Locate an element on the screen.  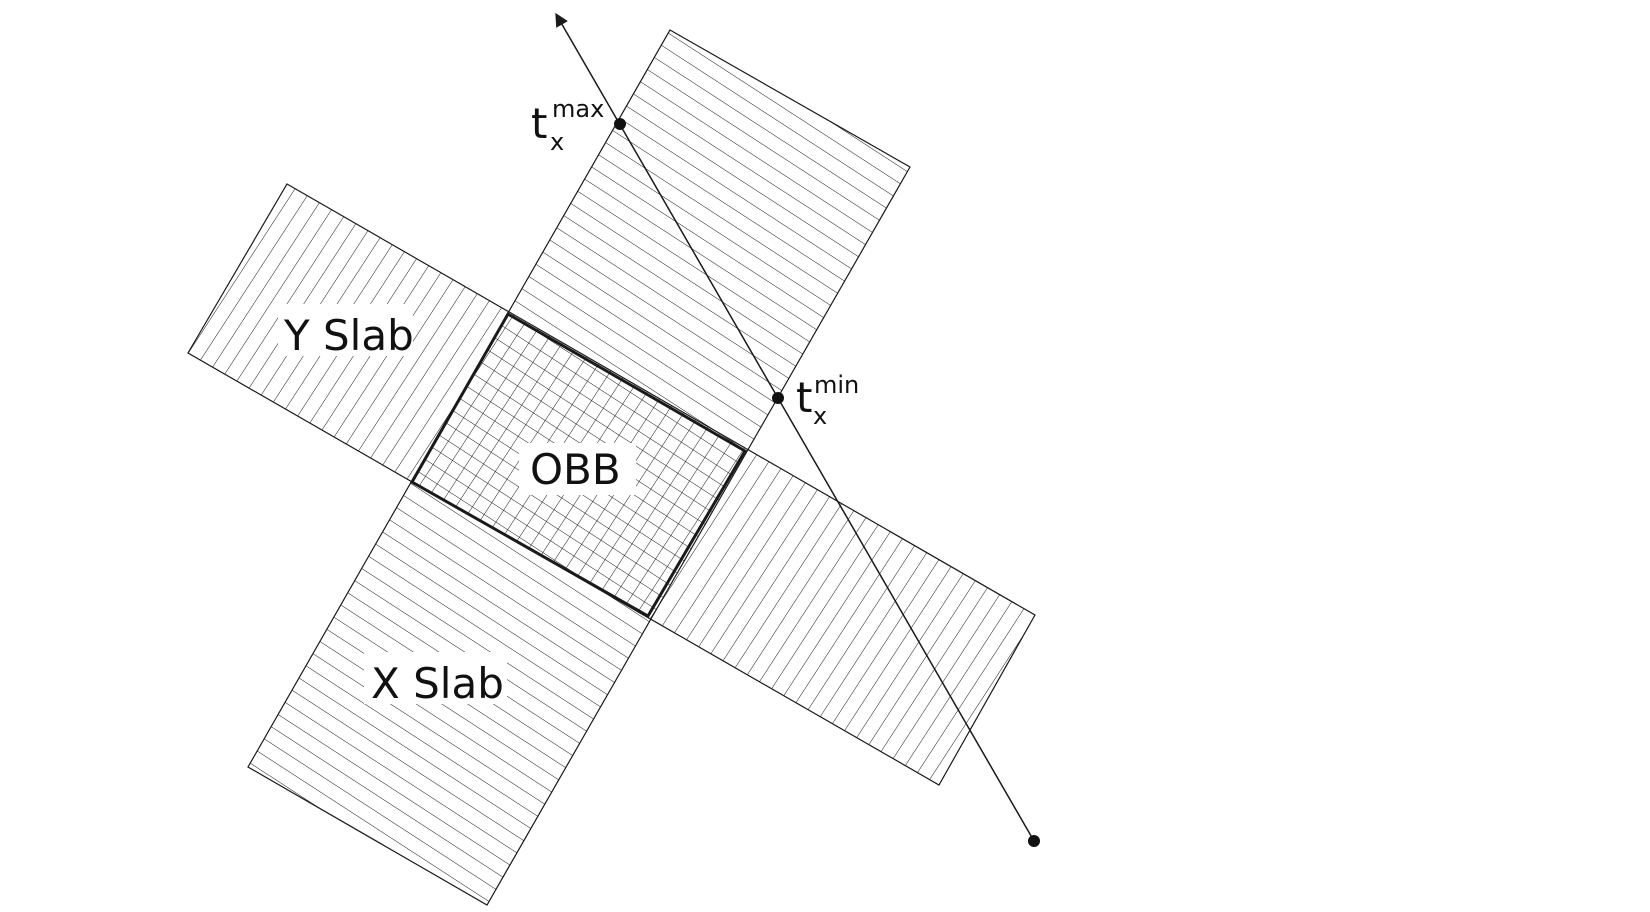
obb-label: OBB is located at coordinates (575, 469).